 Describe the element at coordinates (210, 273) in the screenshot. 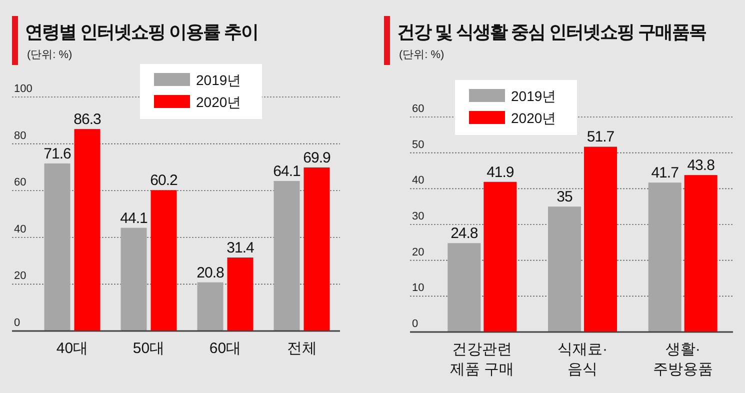

I see `data-label: 20.8` at that location.